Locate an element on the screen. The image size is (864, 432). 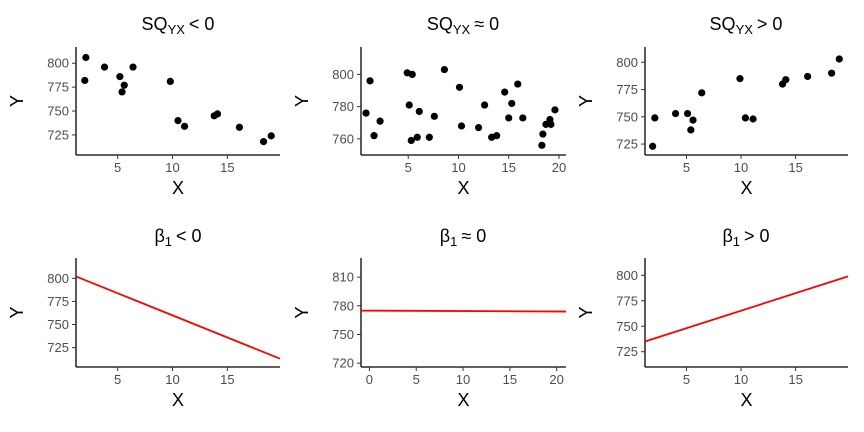
panel-2: SQYX ≈ 0 5 10 15 20 760 780 800 X Y is located at coordinates (429, 106).